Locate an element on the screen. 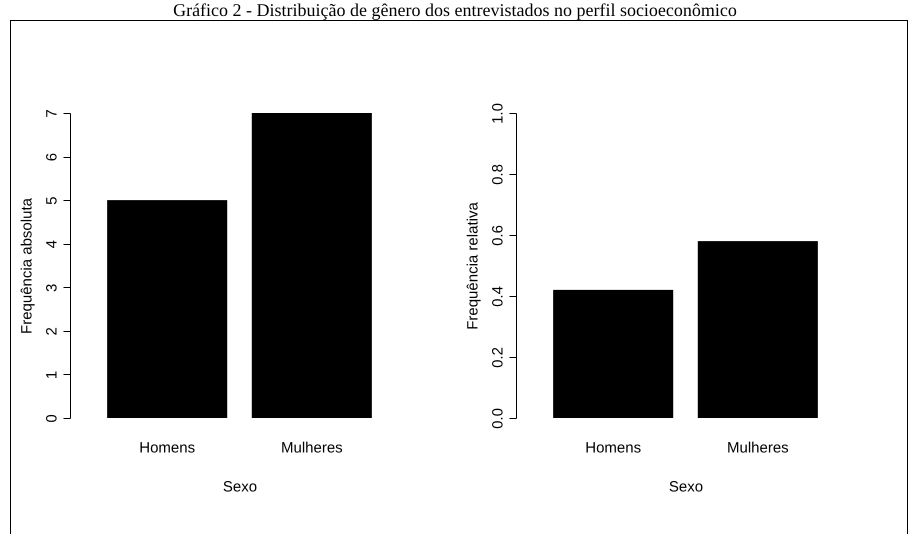 The image size is (910, 534). y-tick-label: 0.8 is located at coordinates (498, 174).